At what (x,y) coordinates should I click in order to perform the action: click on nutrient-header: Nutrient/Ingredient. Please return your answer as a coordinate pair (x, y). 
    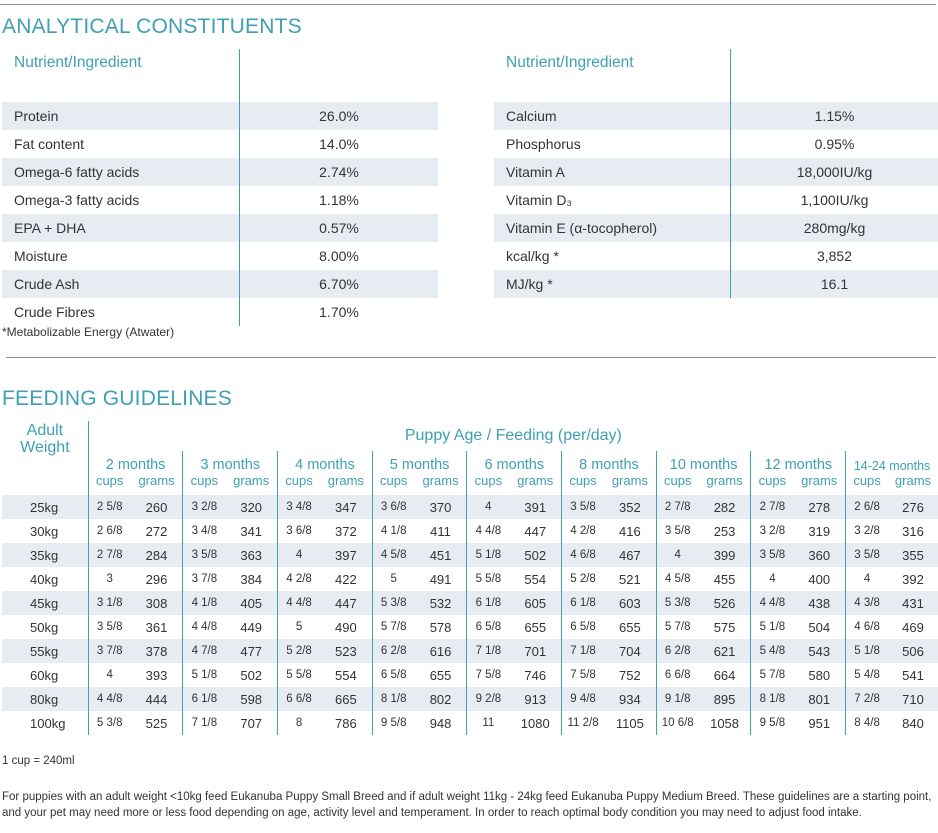
    Looking at the image, I should click on (121, 75).